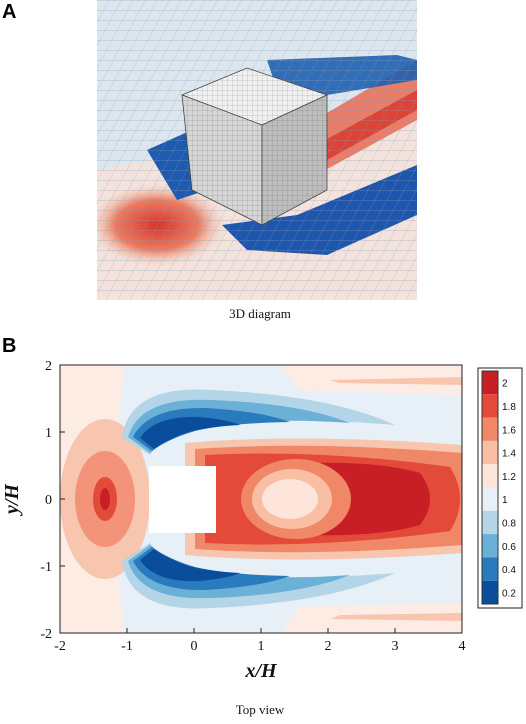  I want to click on colorbar-label: 1.4, so click(509, 454).